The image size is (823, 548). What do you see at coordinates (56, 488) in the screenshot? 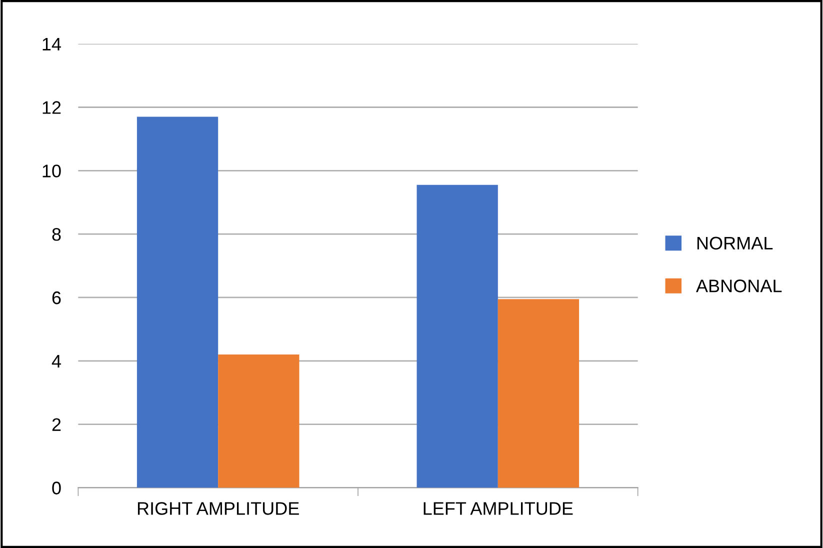
I see `y-tick-label: 0` at bounding box center [56, 488].